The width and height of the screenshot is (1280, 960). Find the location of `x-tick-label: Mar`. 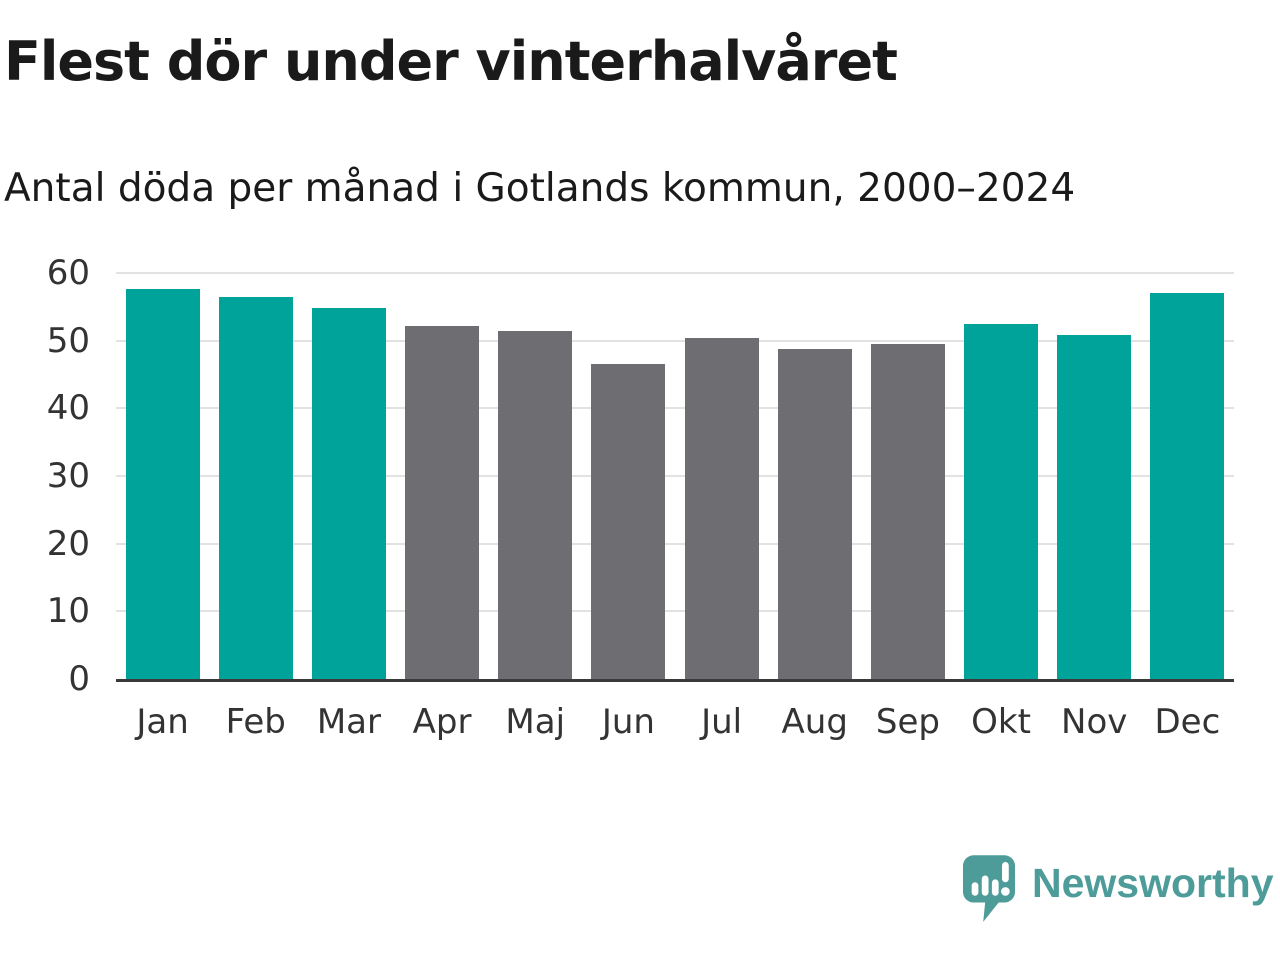

x-tick-label: Mar is located at coordinates (348, 722).